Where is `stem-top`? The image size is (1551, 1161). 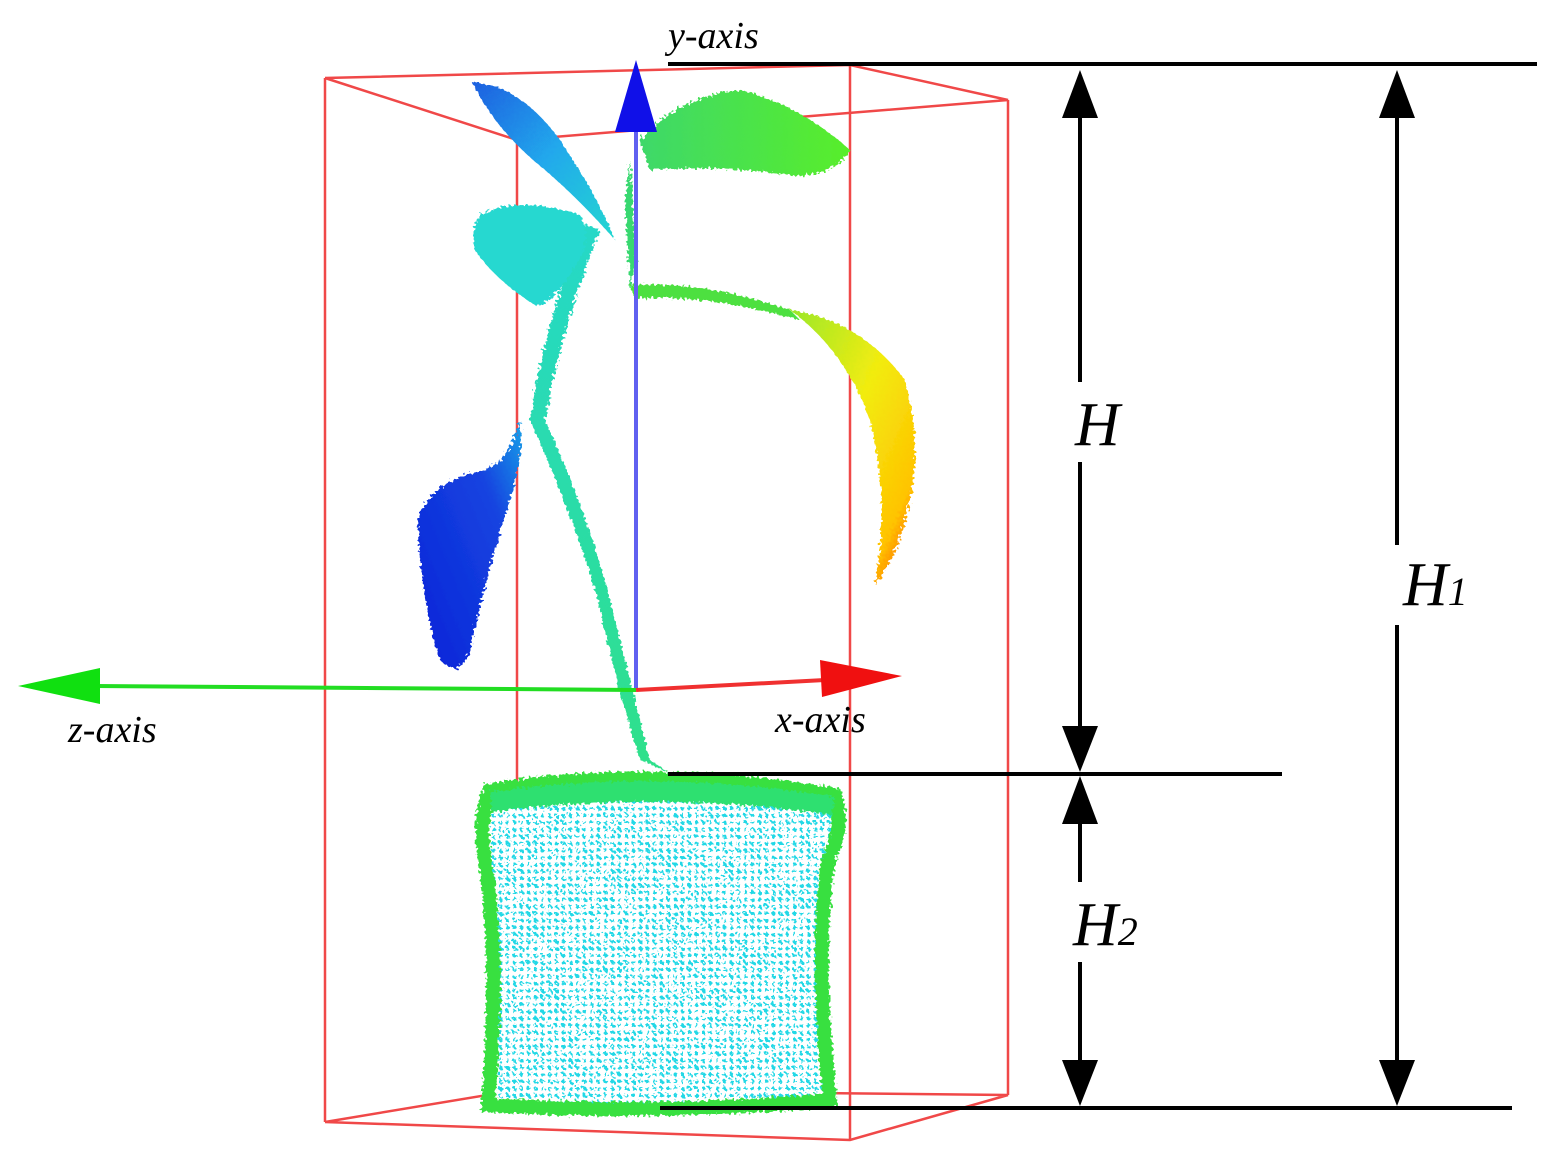 stem-top is located at coordinates (630, 225).